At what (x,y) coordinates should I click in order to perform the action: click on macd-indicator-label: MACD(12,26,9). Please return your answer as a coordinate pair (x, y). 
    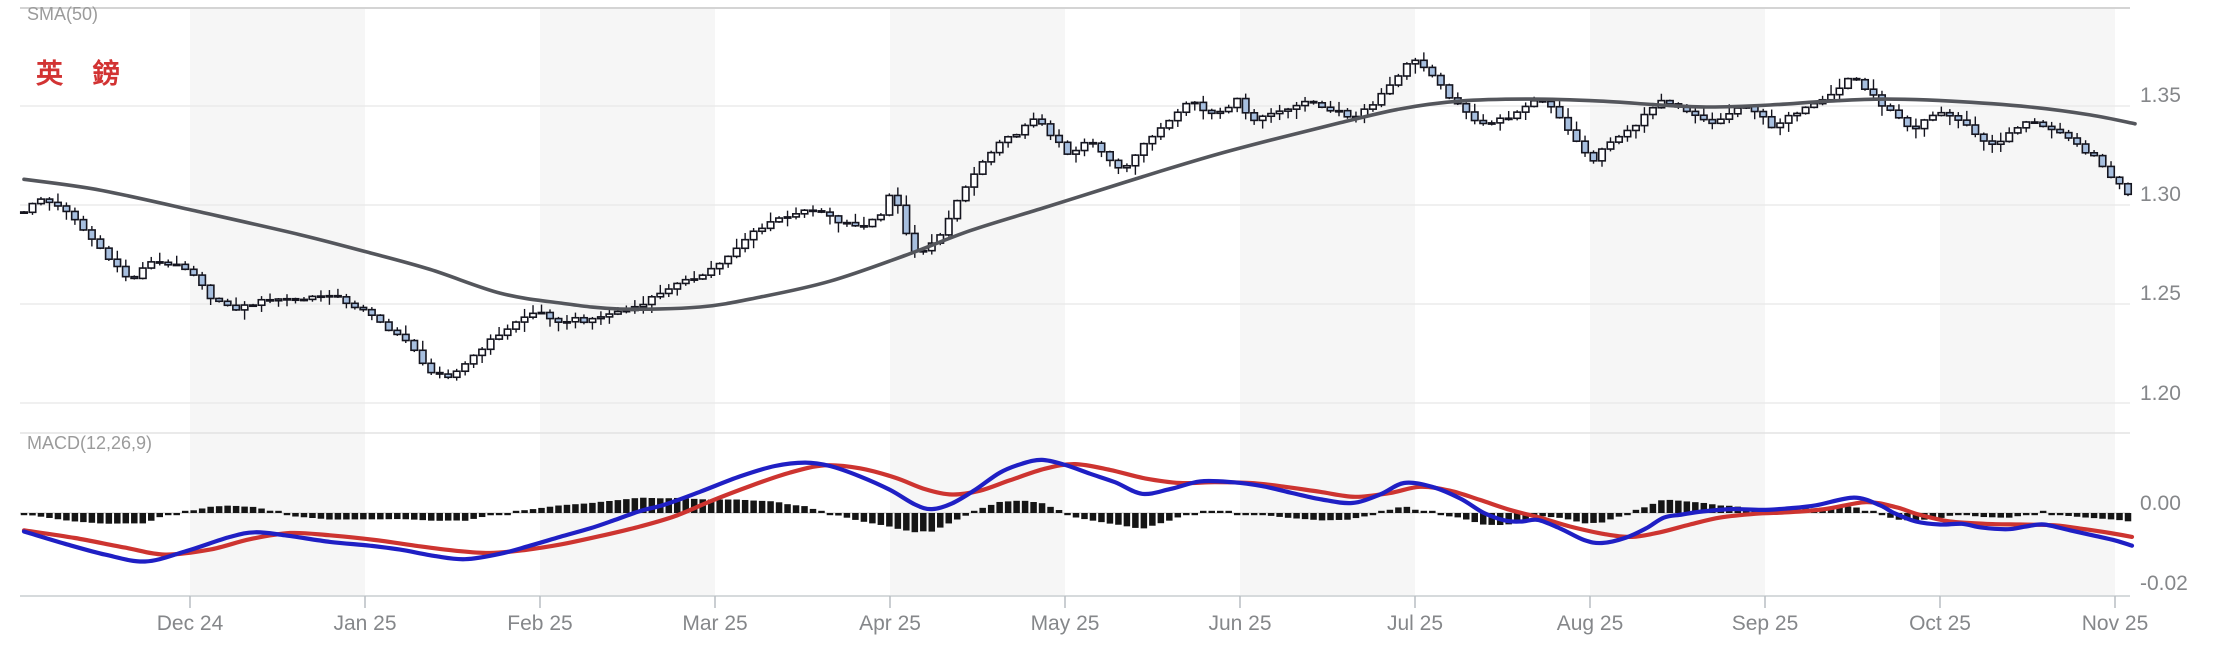
    Looking at the image, I should click on (90, 443).